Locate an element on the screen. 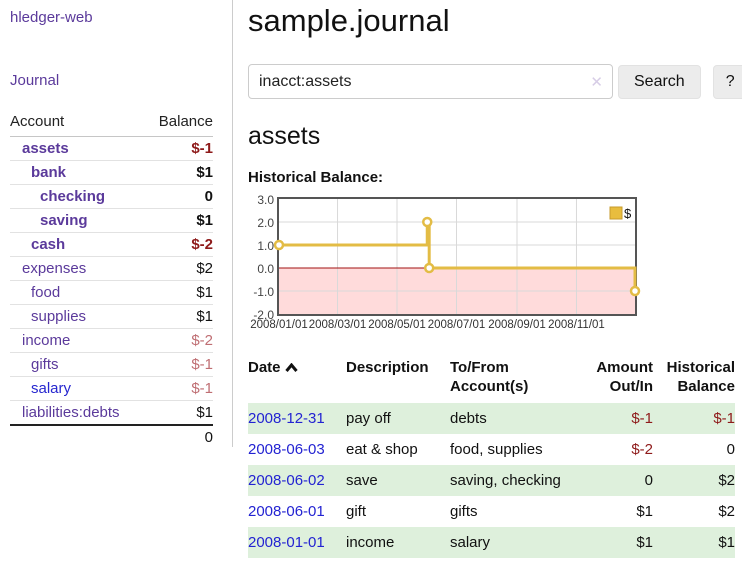 Image resolution: width=742 pixels, height=582 pixels. account-link: saving is located at coordinates (64, 220).